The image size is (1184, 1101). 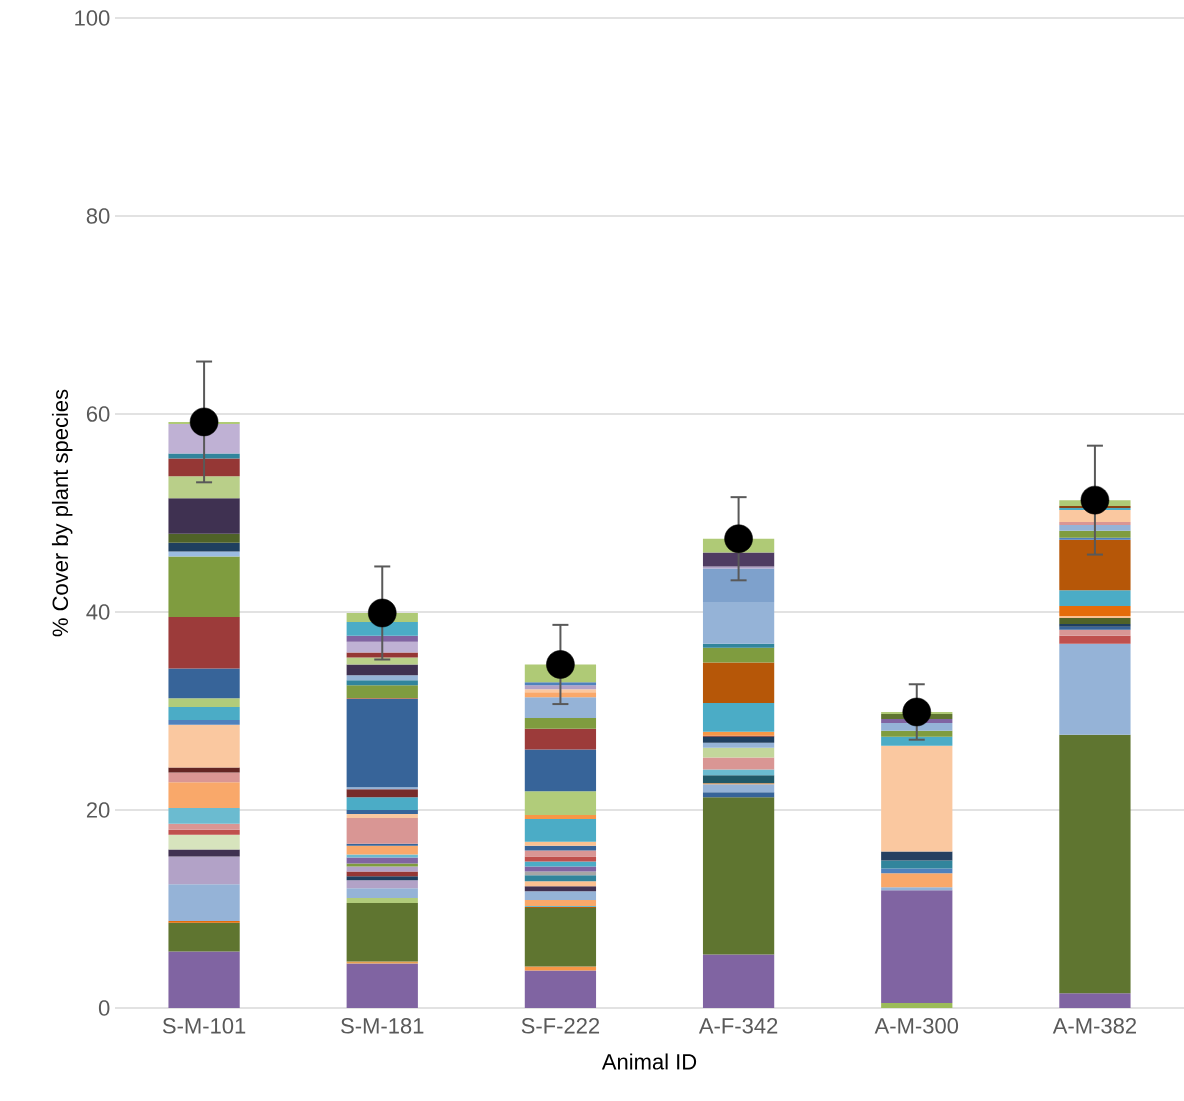 What do you see at coordinates (98, 612) in the screenshot?
I see `y-tick-label: 40` at bounding box center [98, 612].